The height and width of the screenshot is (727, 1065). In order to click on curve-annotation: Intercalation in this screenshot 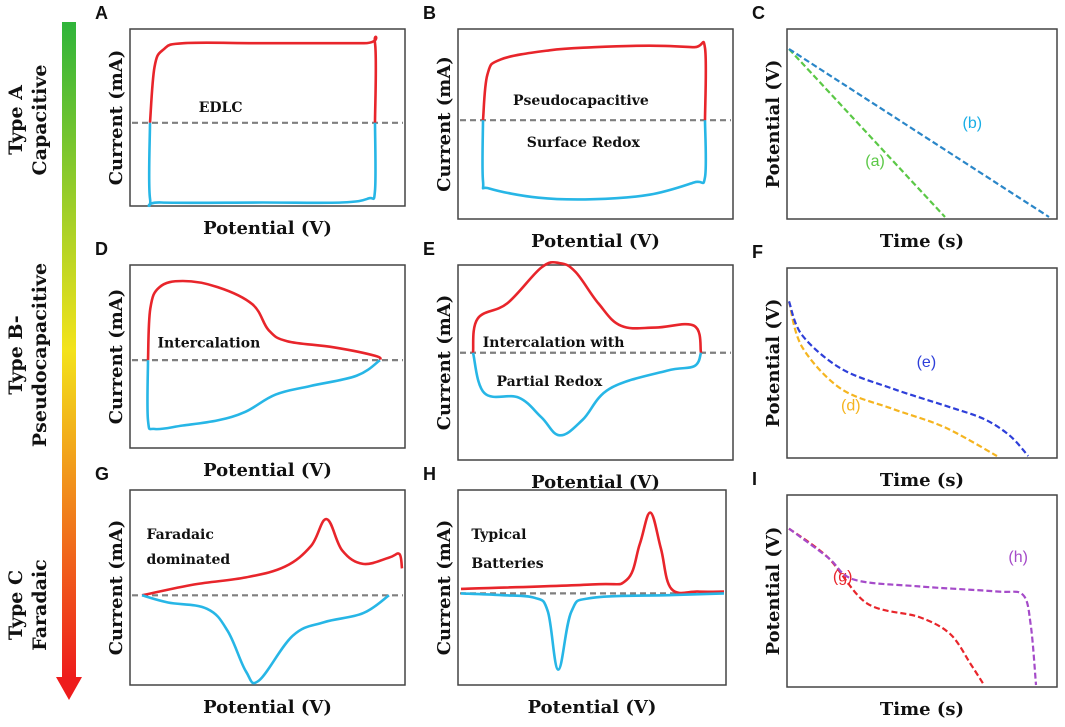, I will do `click(209, 343)`.